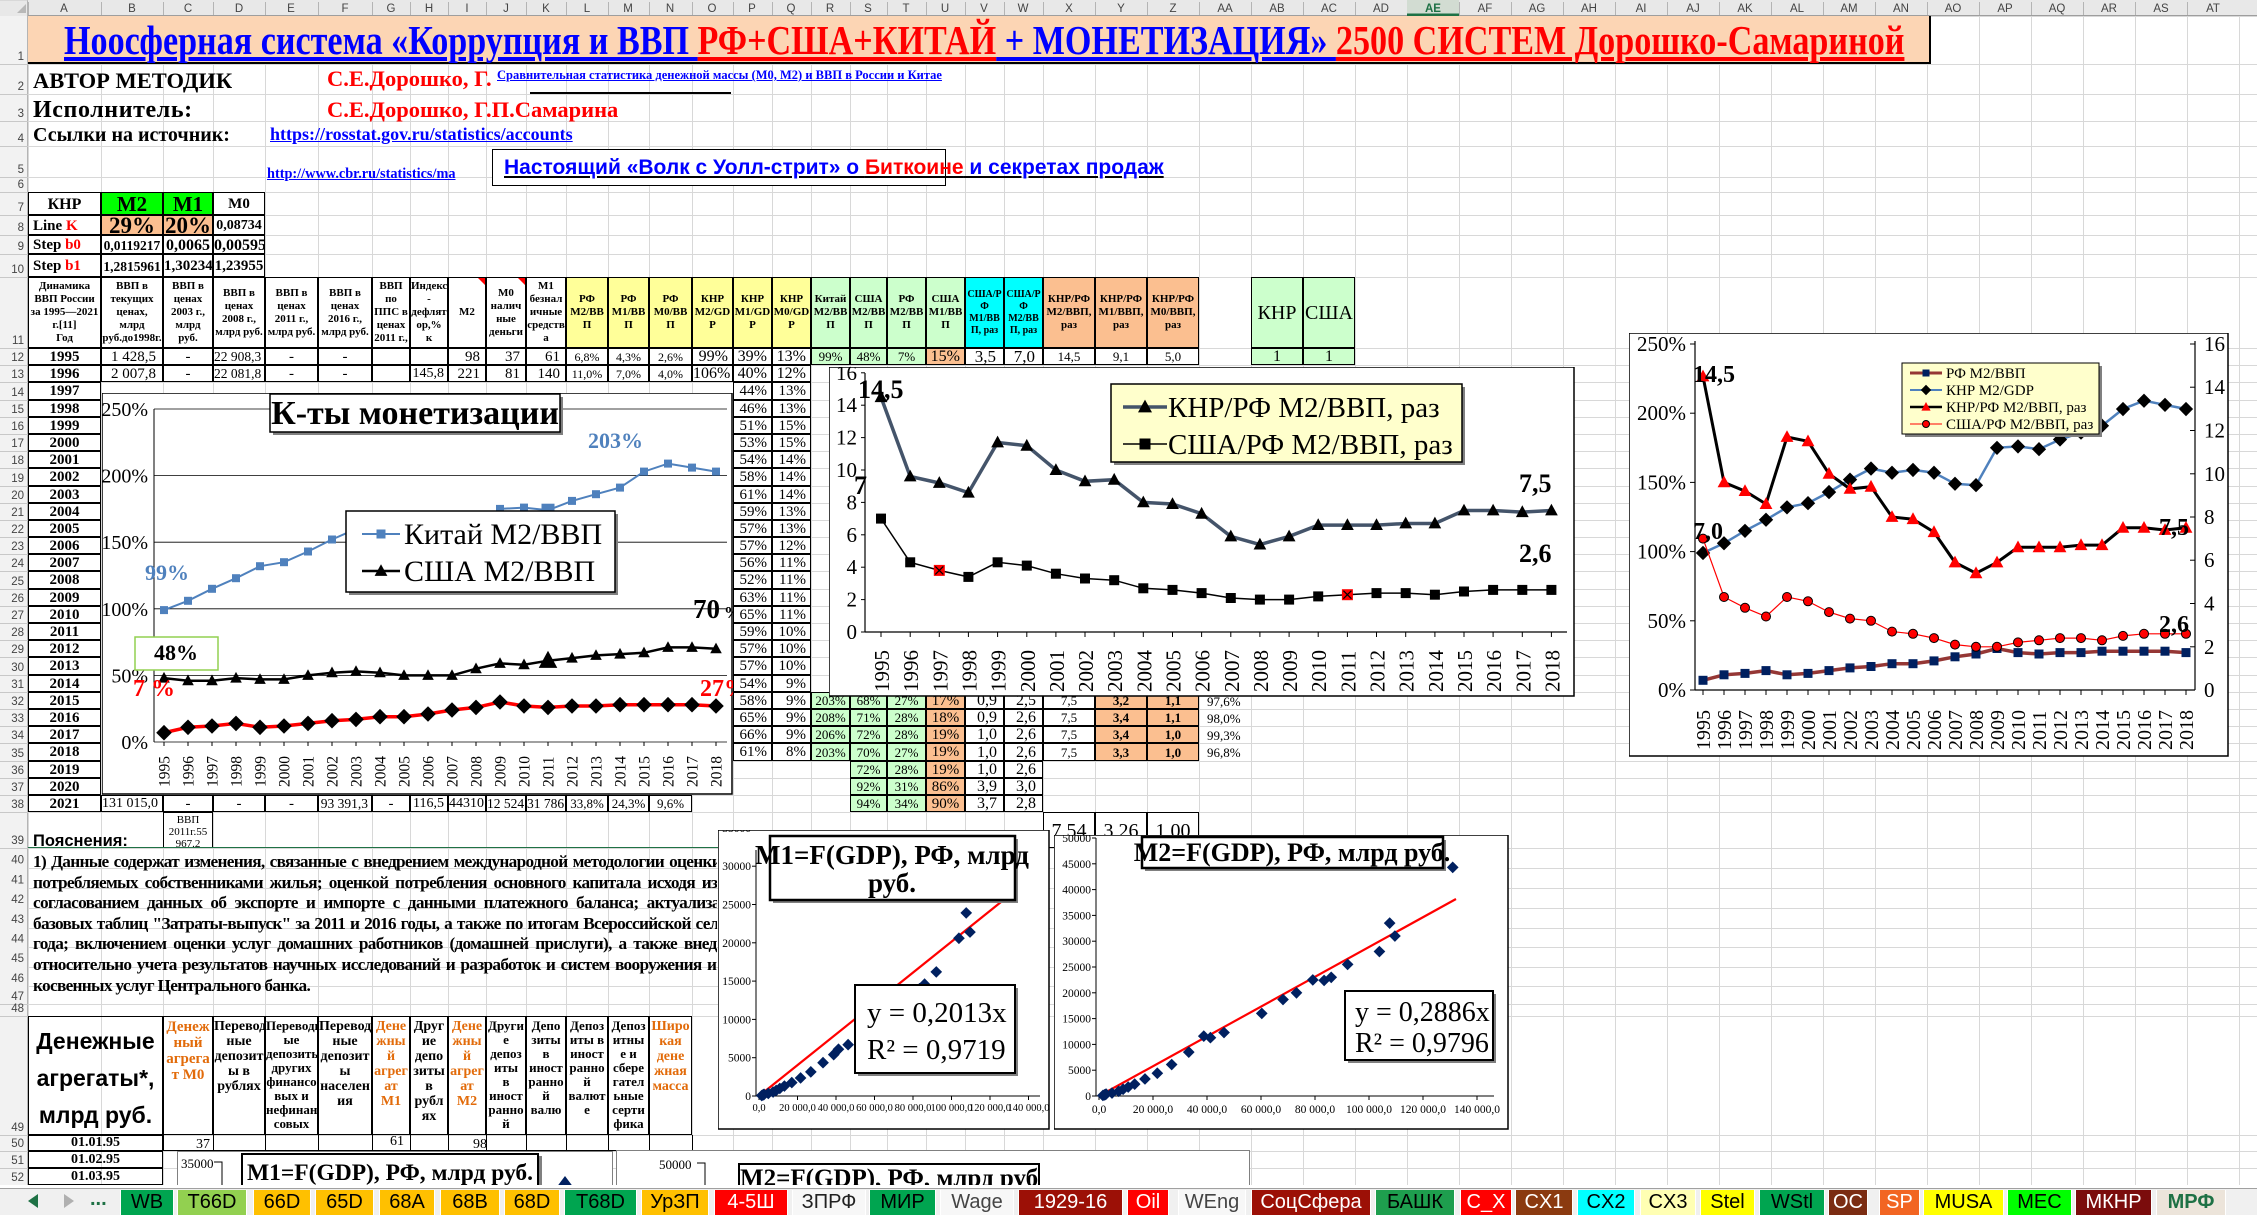 The image size is (2257, 1215). What do you see at coordinates (213, 771) in the screenshot?
I see `svg-text: 1997` at bounding box center [213, 771].